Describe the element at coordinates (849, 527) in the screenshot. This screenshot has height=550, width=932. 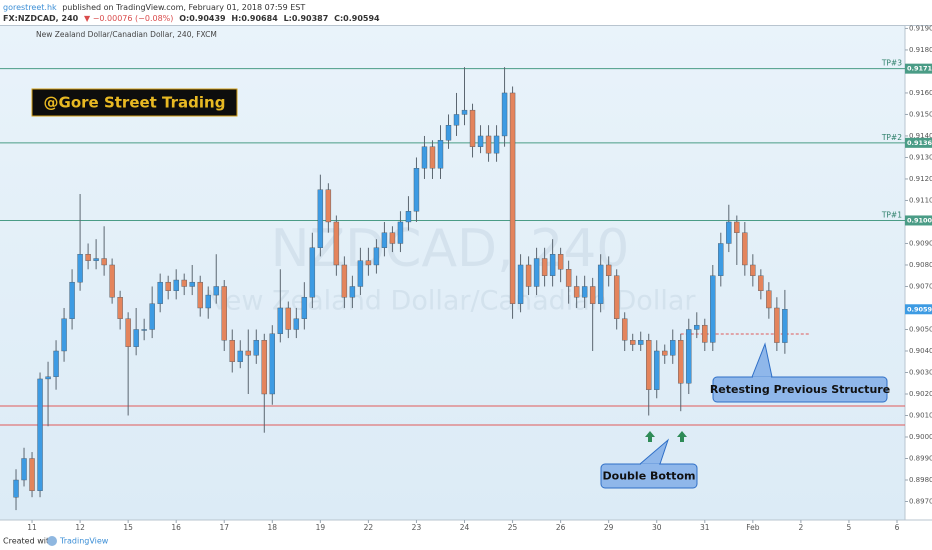
I see `x-tick-label: 5` at that location.